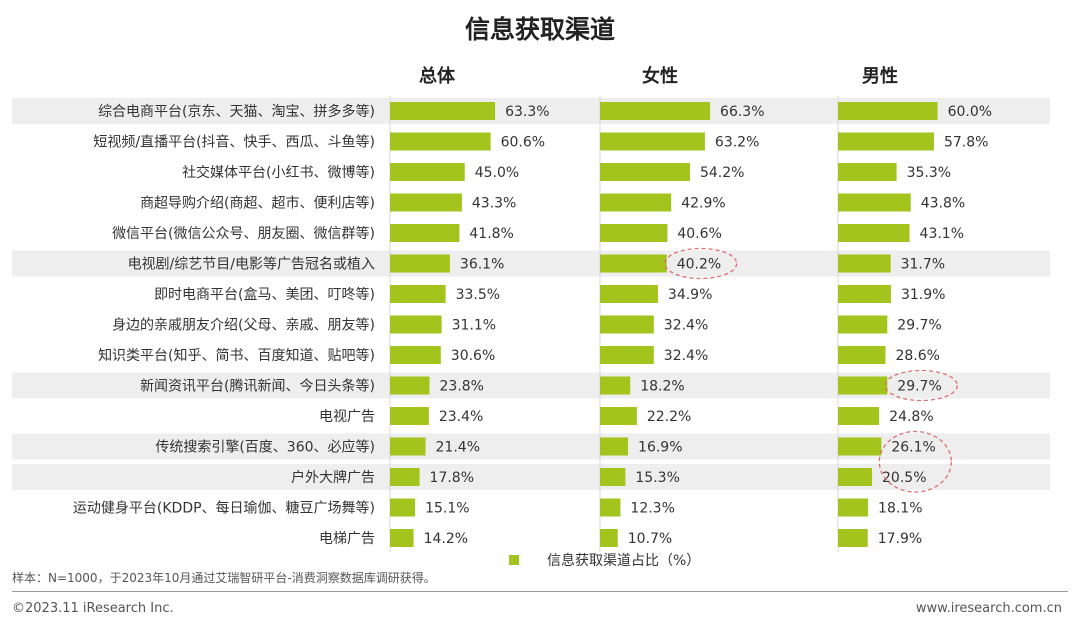  I want to click on bar-value-label: 14.2%, so click(446, 539).